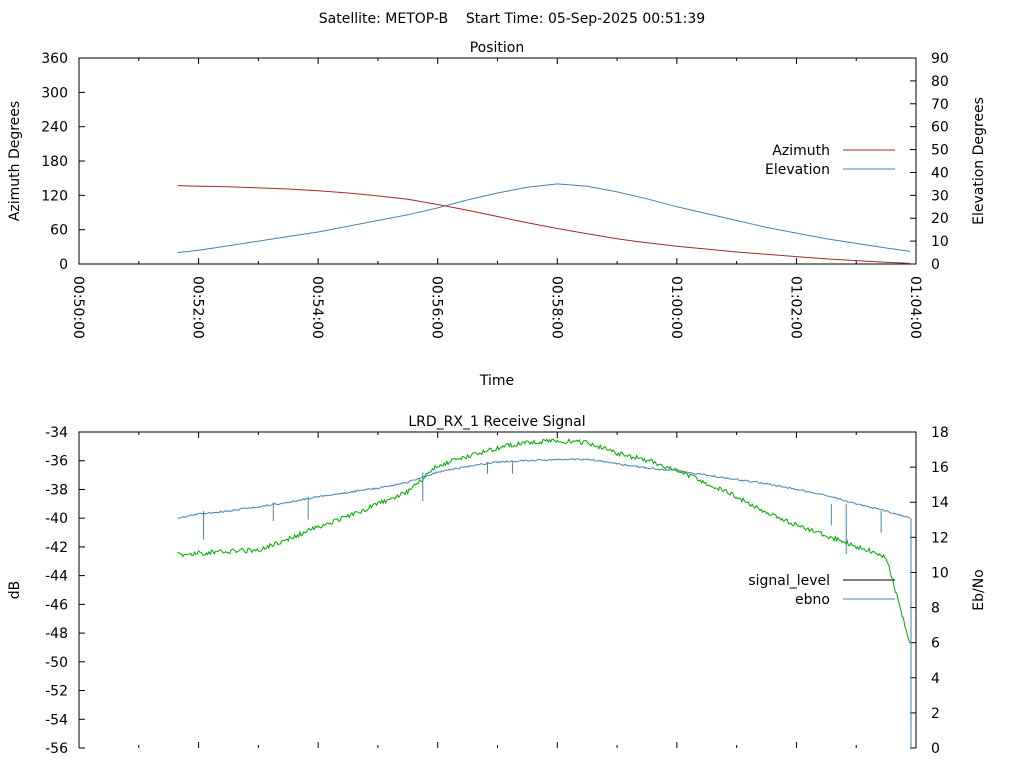  What do you see at coordinates (830, 160) in the screenshot?
I see `position-legend: Azimuth Elevation` at bounding box center [830, 160].